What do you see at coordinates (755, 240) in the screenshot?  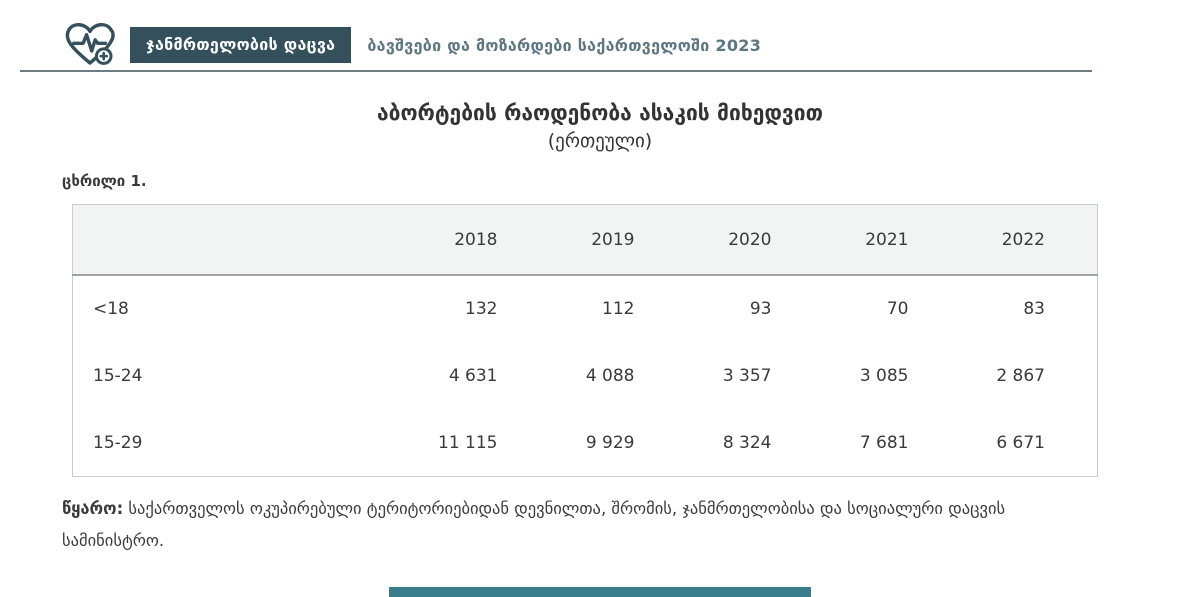 I see `year-header-cell: 2020` at bounding box center [755, 240].